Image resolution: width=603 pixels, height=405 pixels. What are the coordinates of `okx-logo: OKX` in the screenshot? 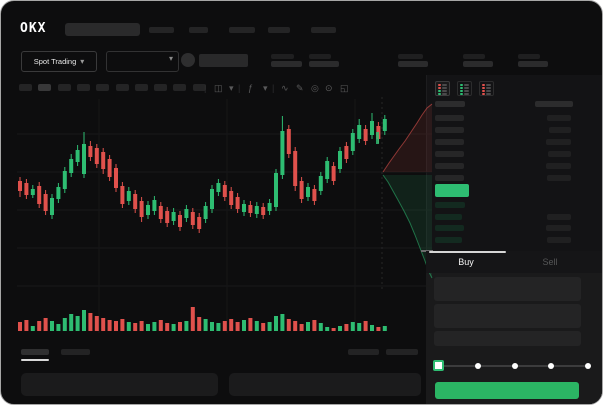 It's located at (33, 28).